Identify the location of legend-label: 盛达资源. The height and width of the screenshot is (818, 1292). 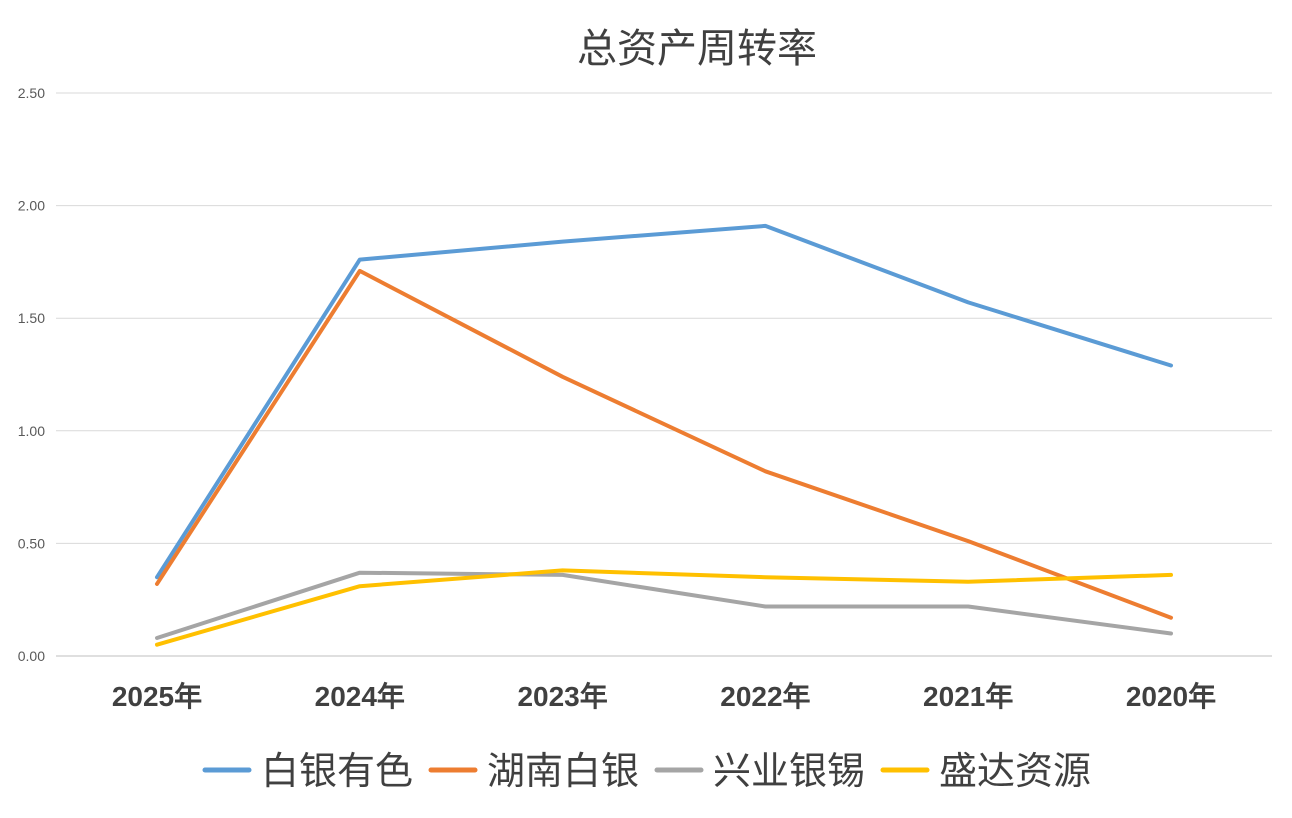
(1015, 771).